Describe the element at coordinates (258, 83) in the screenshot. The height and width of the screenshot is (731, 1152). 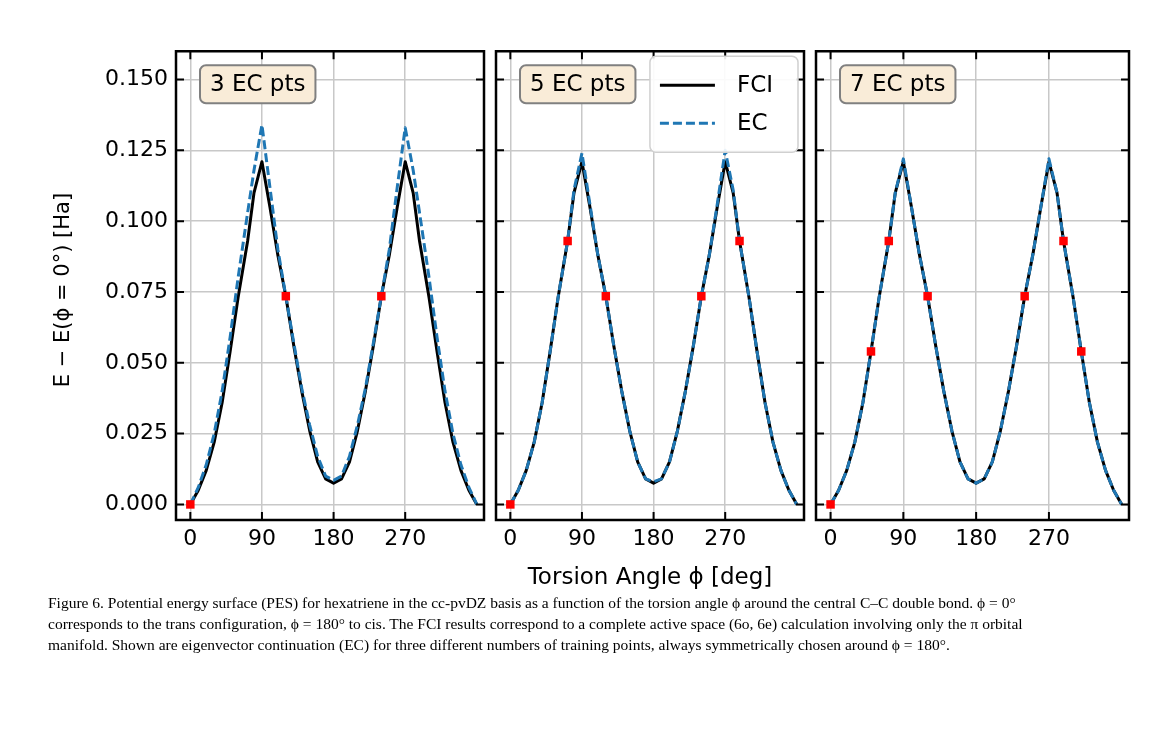
I see `text: 3 EC pts` at that location.